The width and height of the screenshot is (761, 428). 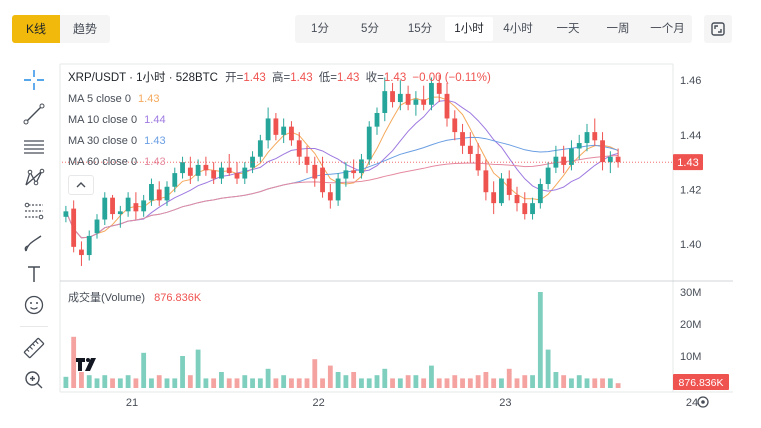 I want to click on interval-6: 一周, so click(x=618, y=29).